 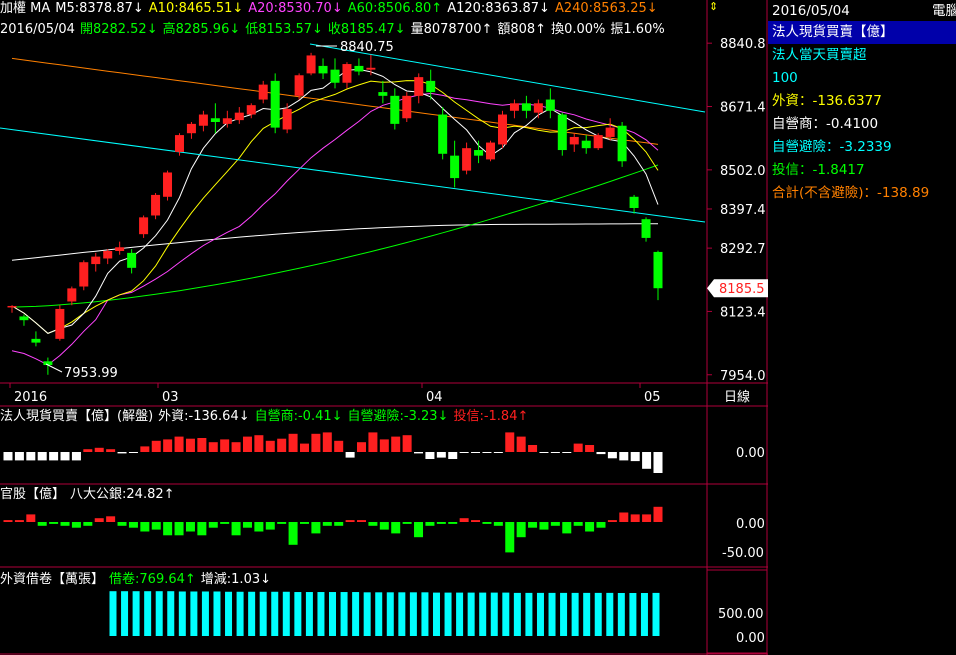 I want to click on y-tick-label: 8671.4, so click(x=743, y=108).